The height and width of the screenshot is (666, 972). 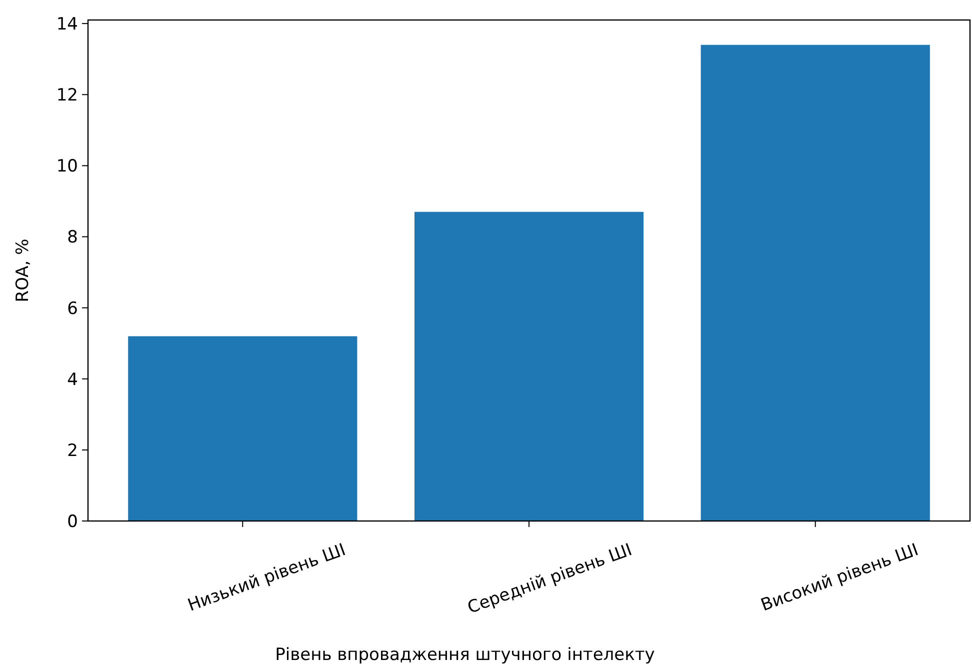 I want to click on y-tick-label: 4, so click(x=72, y=380).